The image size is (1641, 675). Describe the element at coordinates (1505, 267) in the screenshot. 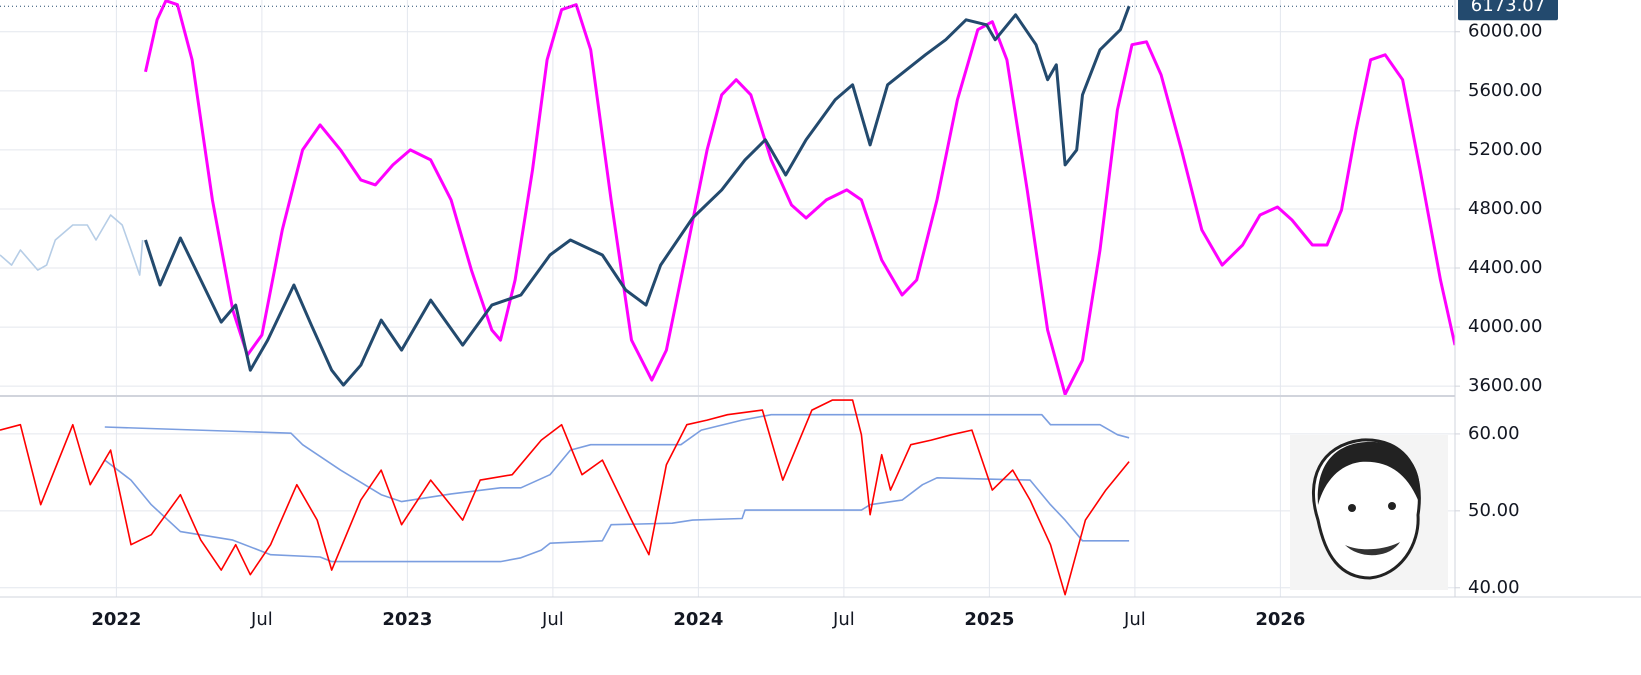

I see `y-tick-label: 4400.00` at that location.